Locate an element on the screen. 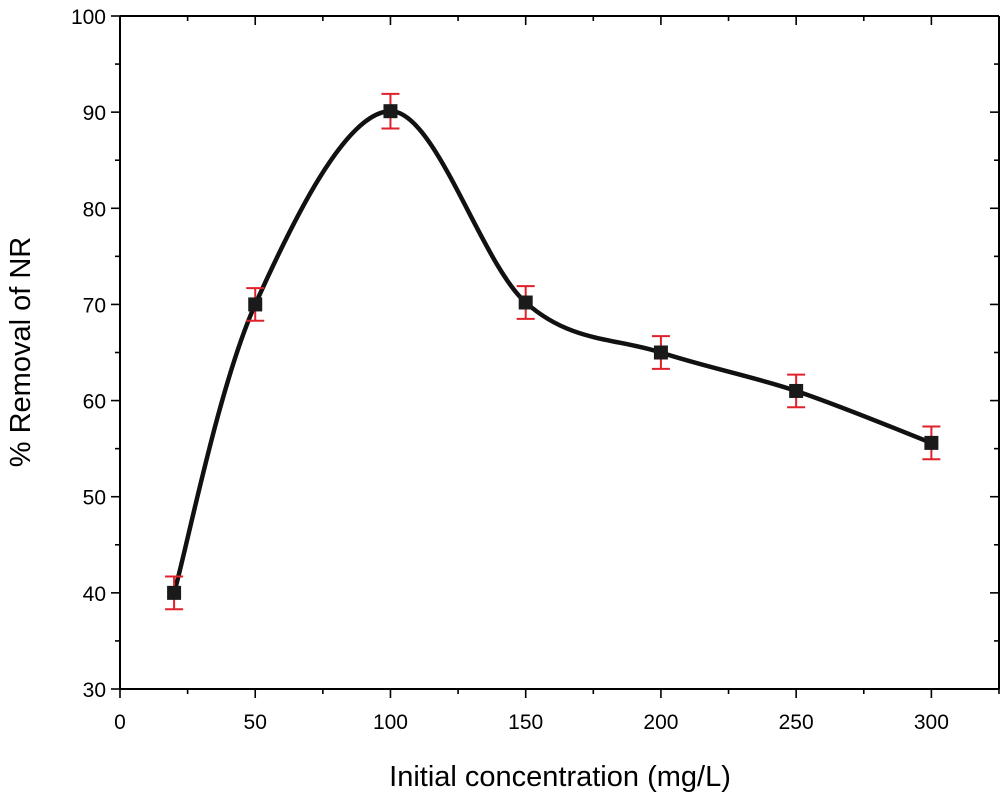 This screenshot has width=1001, height=796. x-tick-label: 250 is located at coordinates (796, 722).